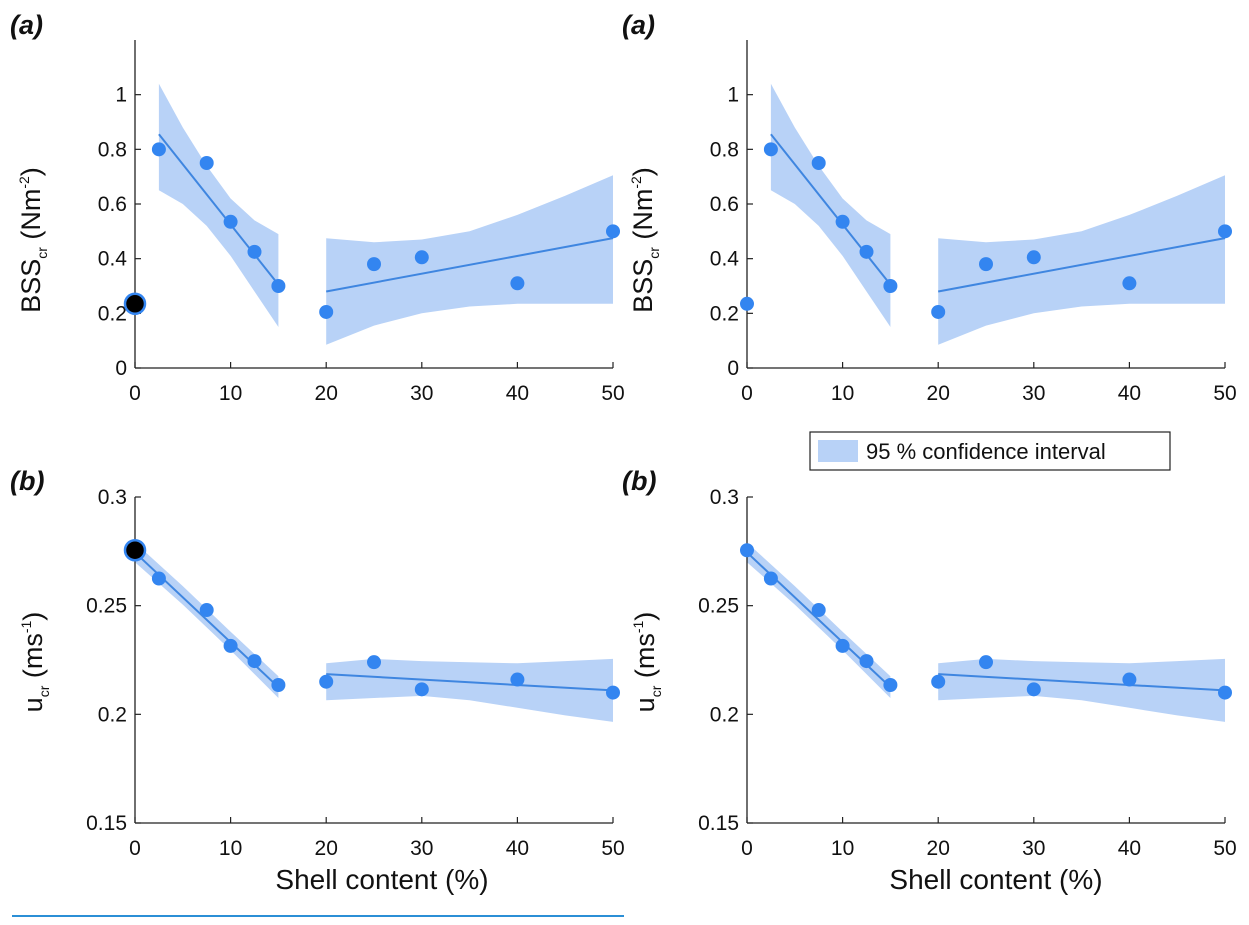  I want to click on y-tick-label: 0.15, so click(718, 823).